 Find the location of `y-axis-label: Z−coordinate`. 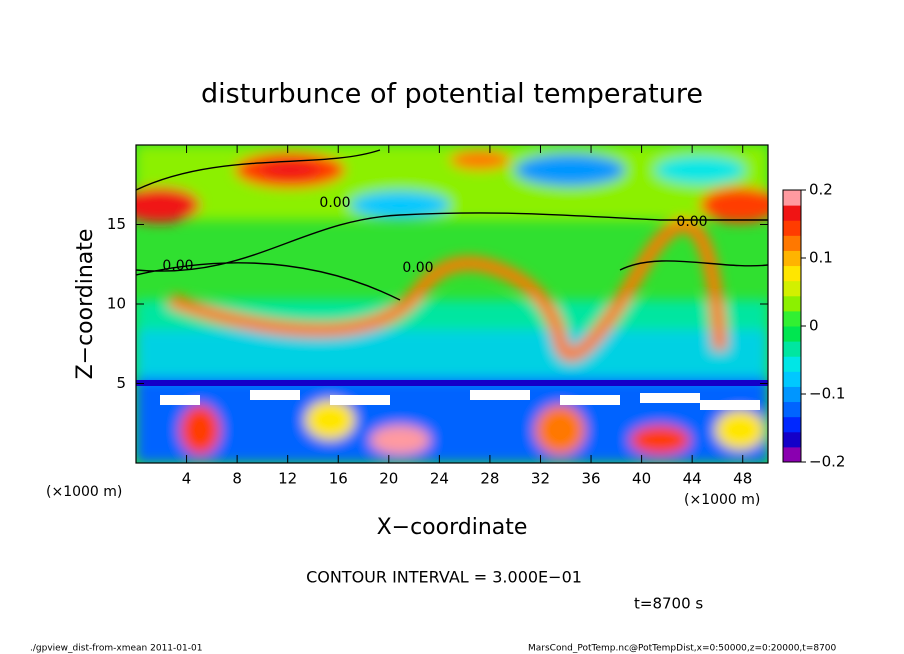

y-axis-label: Z−coordinate is located at coordinates (85, 304).